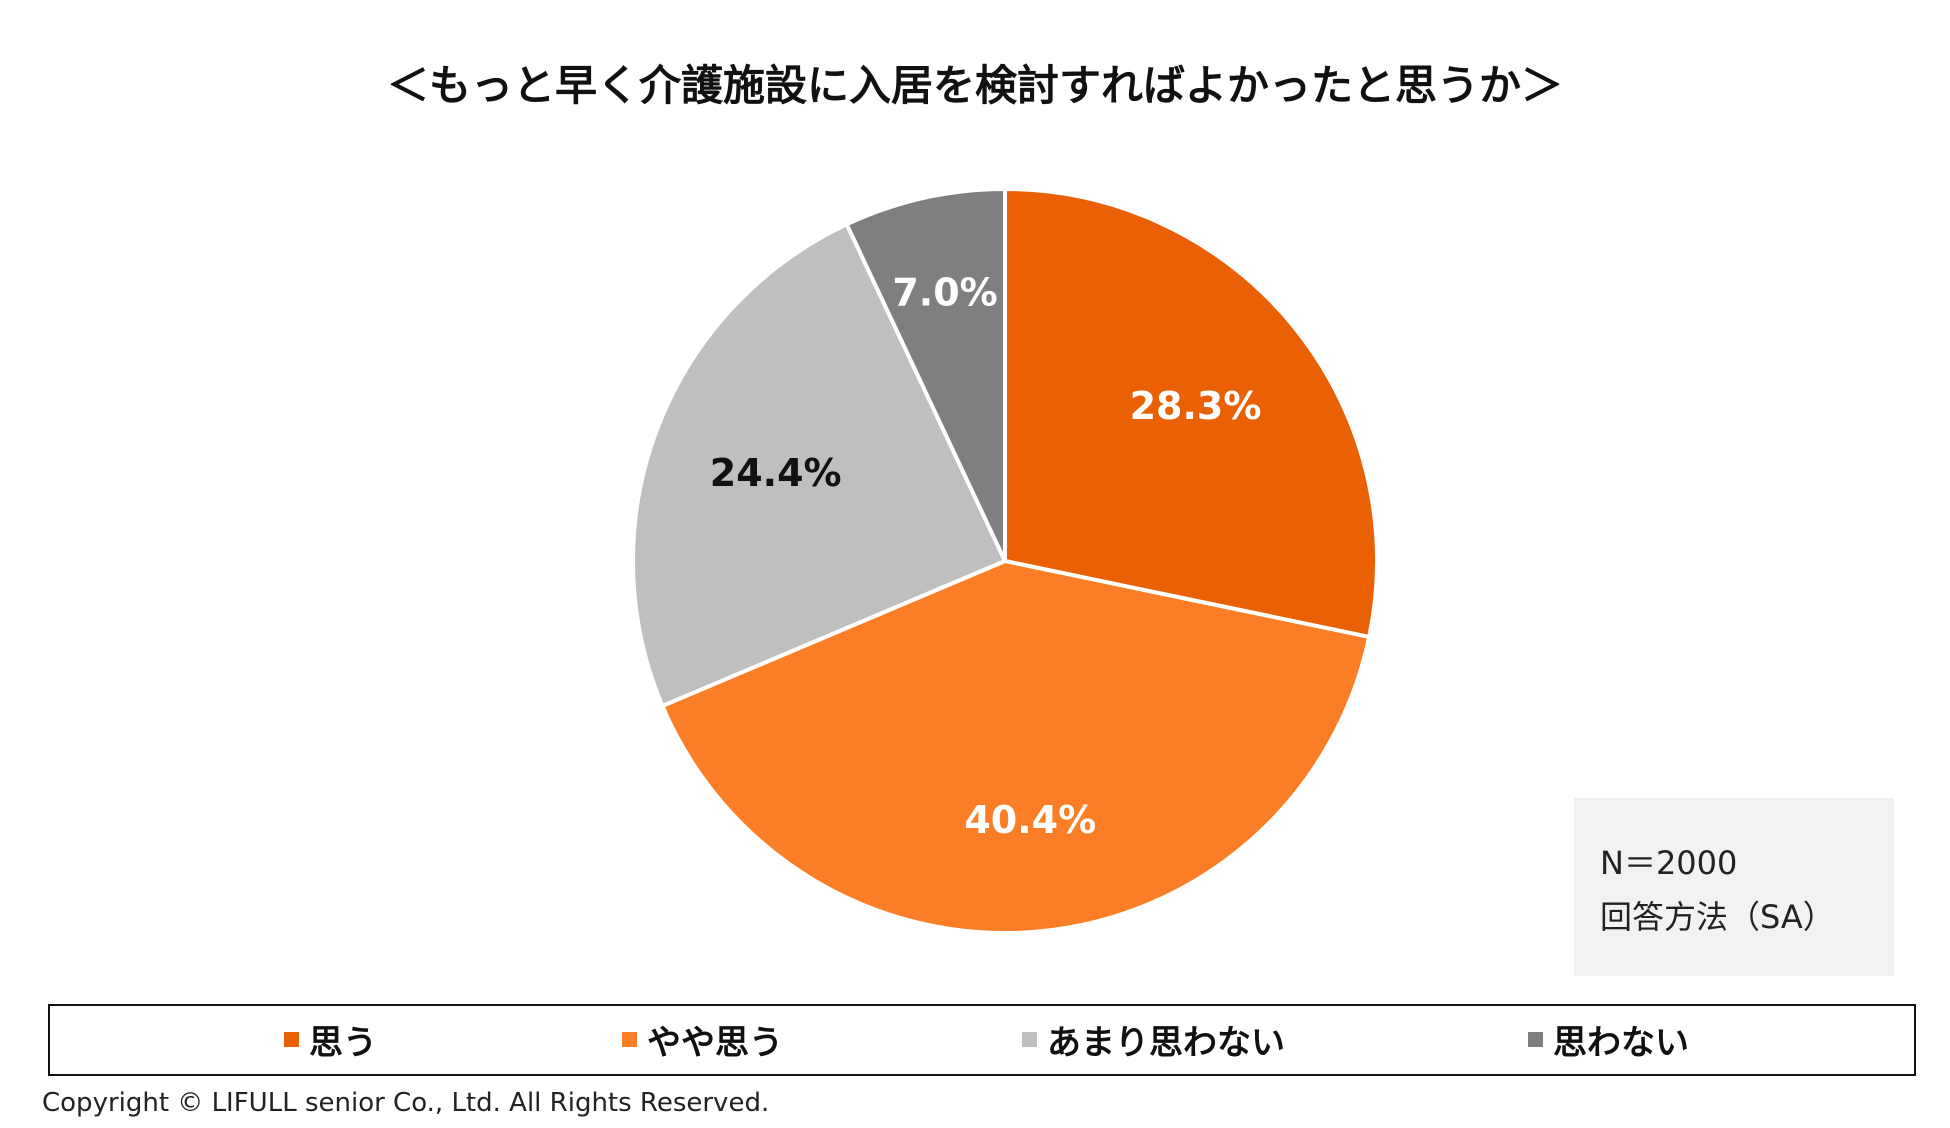 Image resolution: width=1950 pixels, height=1128 pixels. I want to click on slice-omou, so click(1191, 413).